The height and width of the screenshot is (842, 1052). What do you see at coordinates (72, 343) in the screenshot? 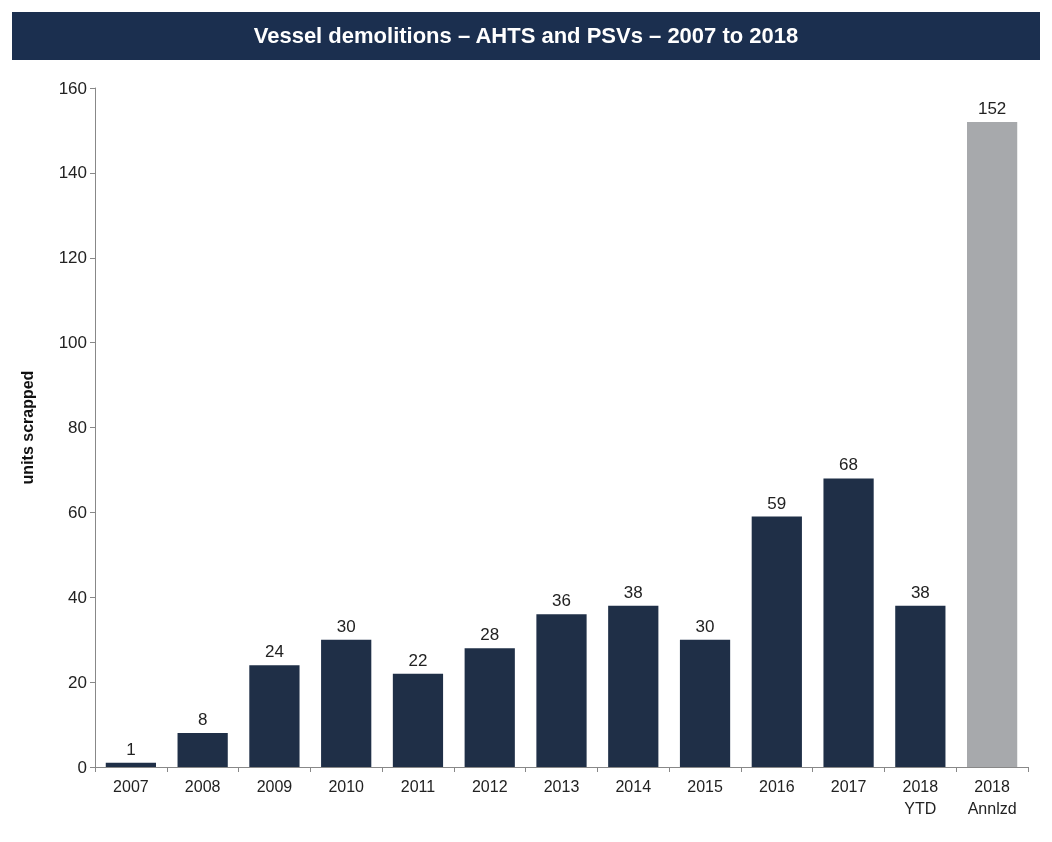
I see `y-tick-label: 100` at bounding box center [72, 343].